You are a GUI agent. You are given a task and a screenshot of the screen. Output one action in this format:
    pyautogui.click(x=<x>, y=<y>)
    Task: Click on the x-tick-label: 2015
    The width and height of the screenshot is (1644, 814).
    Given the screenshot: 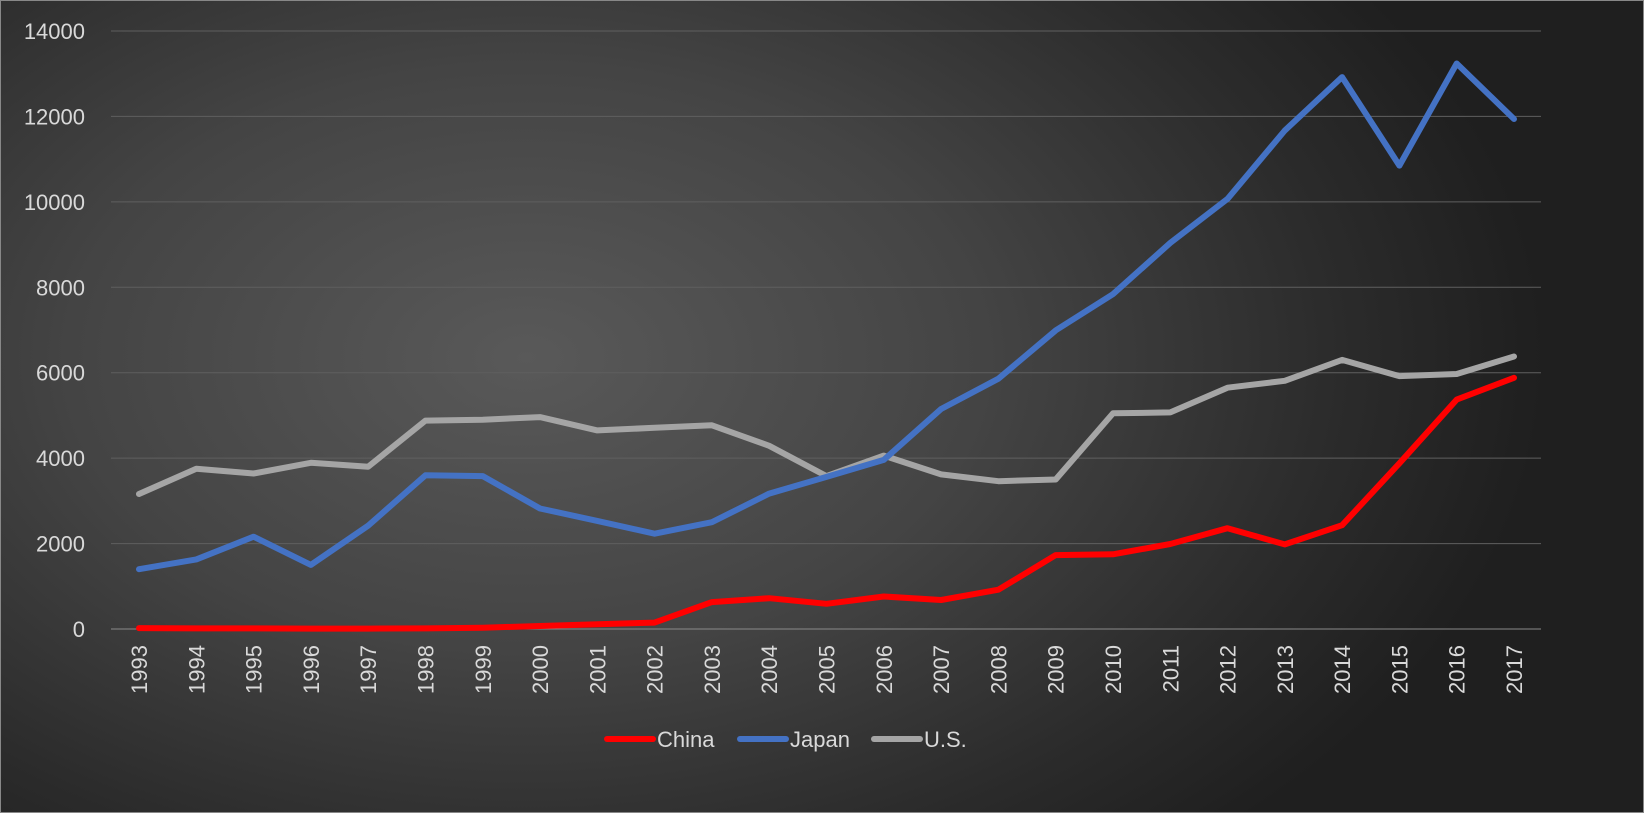 What is the action you would take?
    pyautogui.click(x=1399, y=669)
    